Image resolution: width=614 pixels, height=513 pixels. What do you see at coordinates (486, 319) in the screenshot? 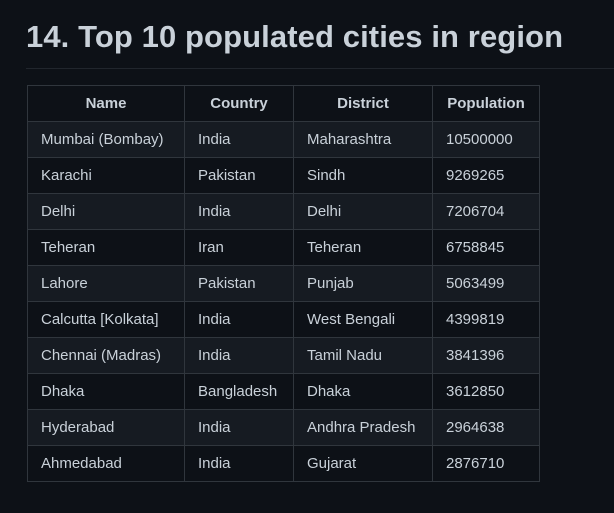
I see `cell-population: 4399819` at bounding box center [486, 319].